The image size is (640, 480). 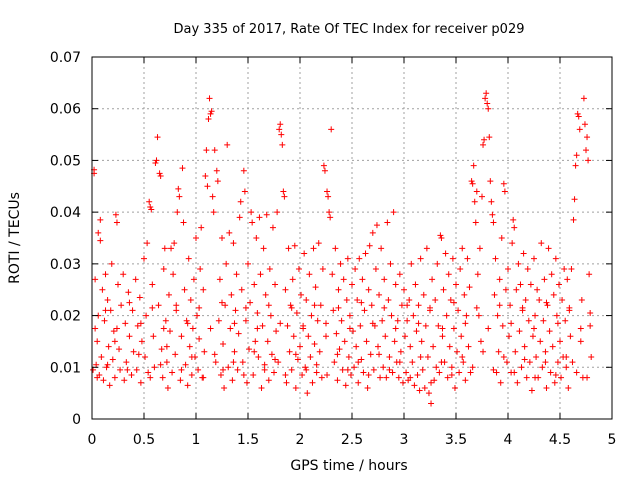 What do you see at coordinates (65, 213) in the screenshot?
I see `y-tick-label: 0.04` at bounding box center [65, 213].